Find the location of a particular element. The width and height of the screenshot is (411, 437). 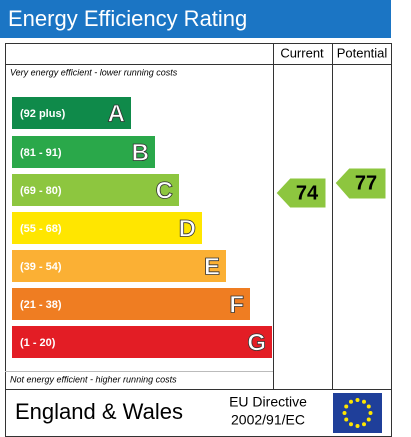

title-bar is located at coordinates (195, 19).